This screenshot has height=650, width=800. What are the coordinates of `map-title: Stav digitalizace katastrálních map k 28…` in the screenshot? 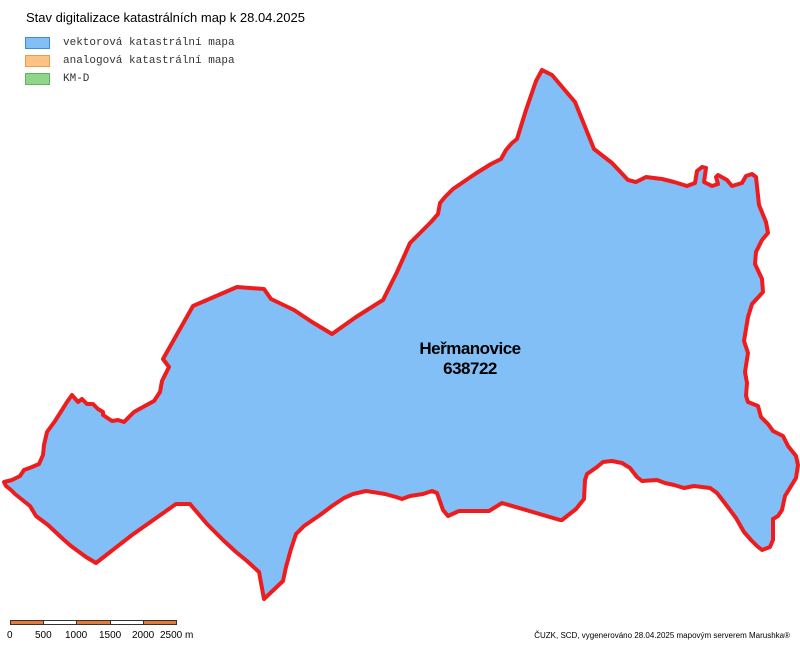 It's located at (165, 17).